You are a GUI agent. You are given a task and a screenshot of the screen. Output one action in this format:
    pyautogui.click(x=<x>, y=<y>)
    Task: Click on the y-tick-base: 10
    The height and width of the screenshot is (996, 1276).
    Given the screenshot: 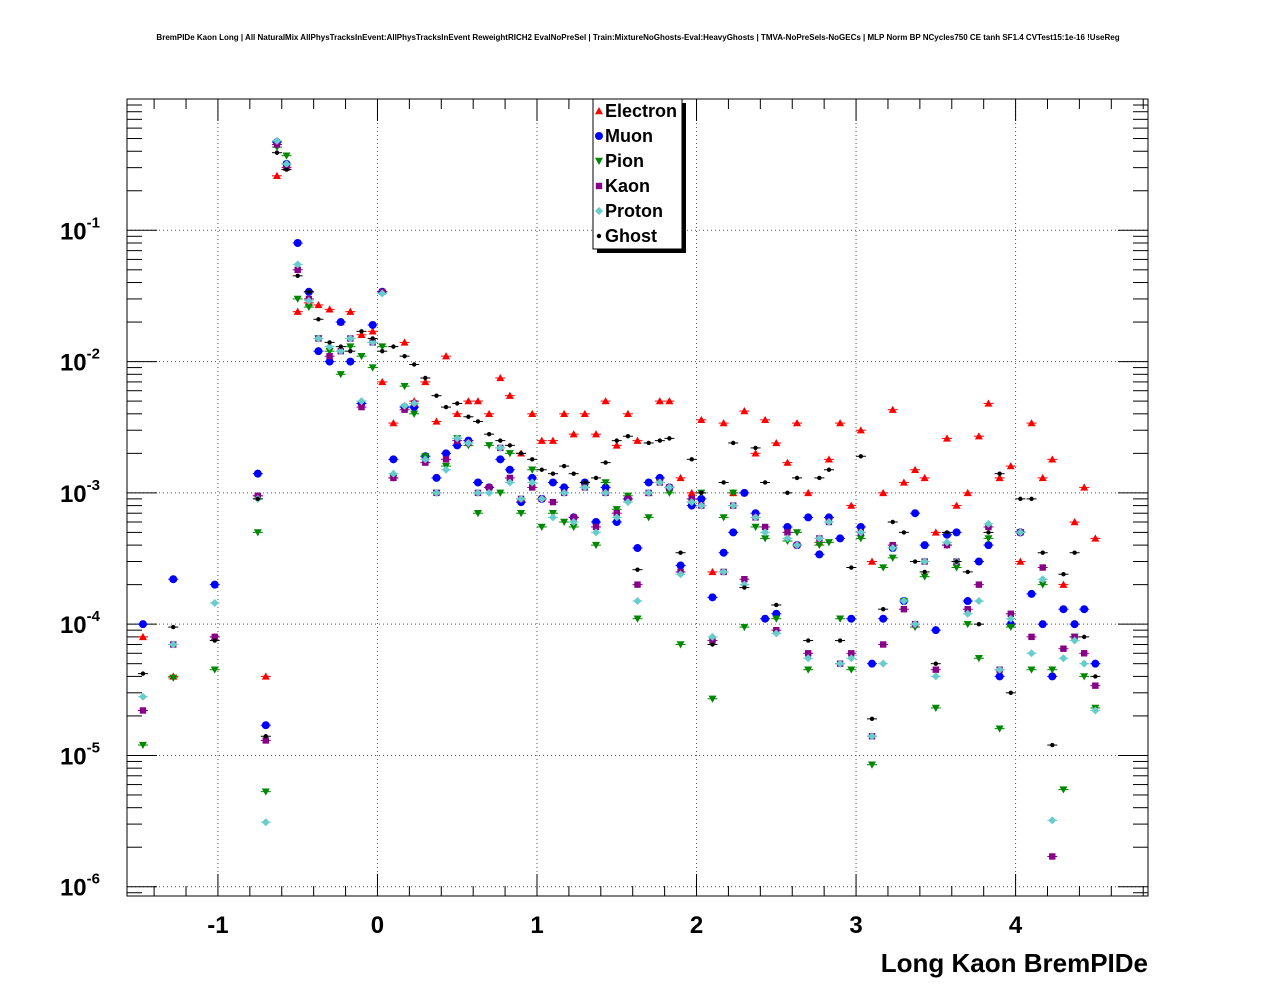 What is the action you would take?
    pyautogui.click(x=73, y=363)
    